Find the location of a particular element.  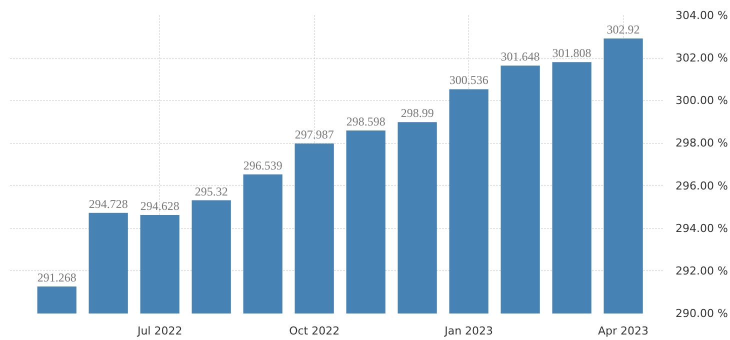

y-tick-label: 302.00 % is located at coordinates (702, 58).